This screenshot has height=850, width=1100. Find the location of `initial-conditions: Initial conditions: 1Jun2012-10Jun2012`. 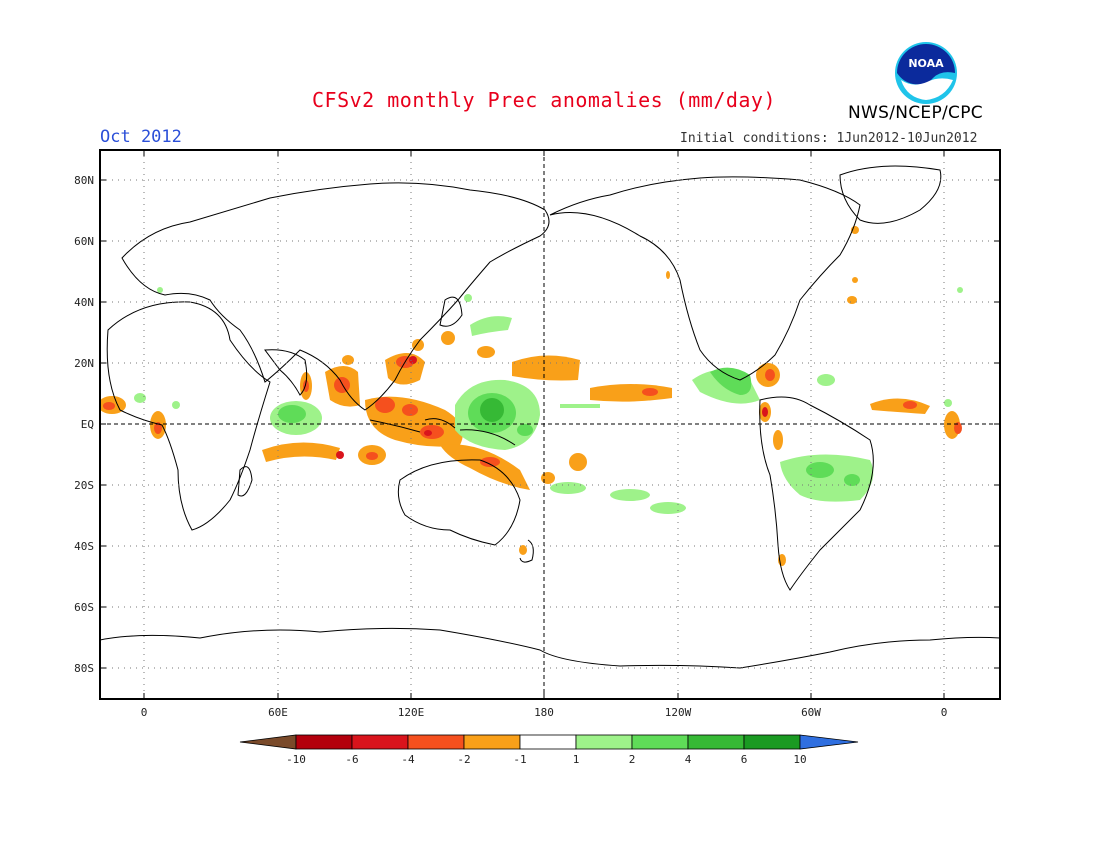

initial-conditions: Initial conditions: 1Jun2012-10Jun2012 is located at coordinates (829, 138).